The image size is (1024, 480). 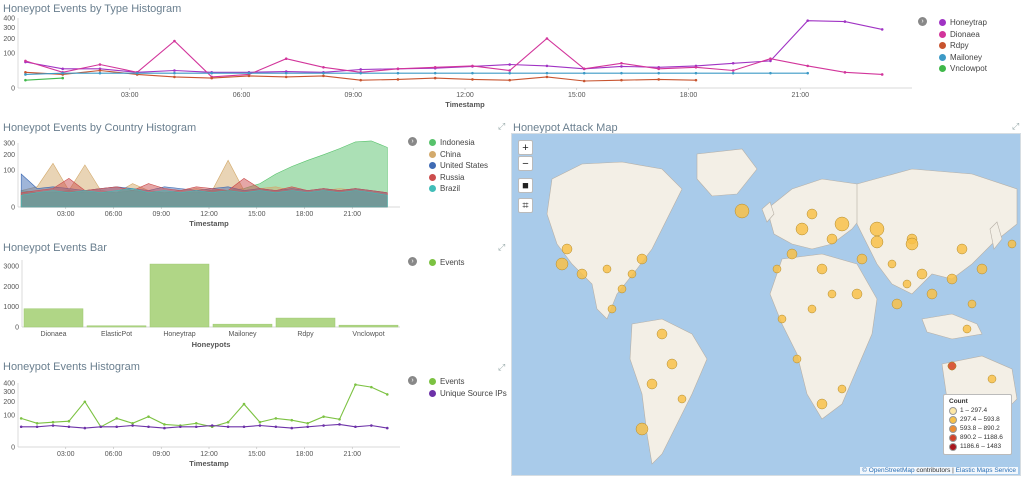 I want to click on y-tick-label: 0, so click(x=13, y=89).